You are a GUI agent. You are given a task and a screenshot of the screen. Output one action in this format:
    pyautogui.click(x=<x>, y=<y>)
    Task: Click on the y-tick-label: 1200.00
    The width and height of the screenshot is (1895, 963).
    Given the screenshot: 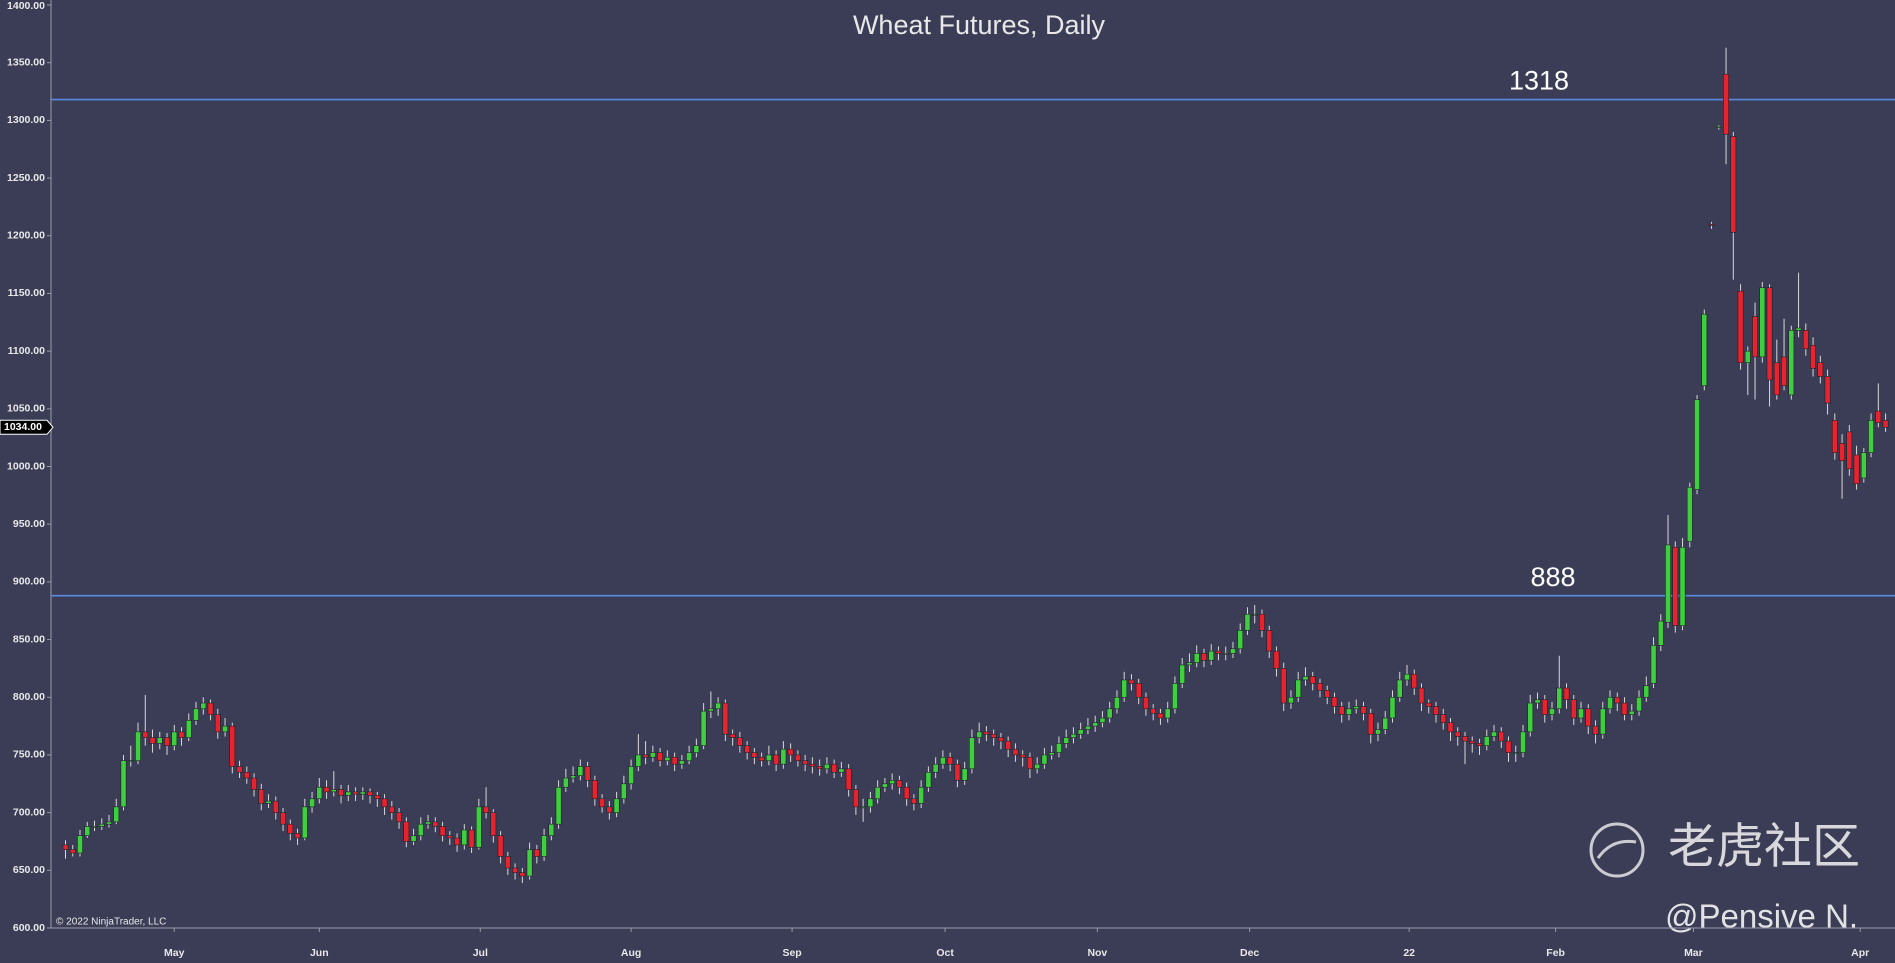 What is the action you would take?
    pyautogui.click(x=26, y=236)
    